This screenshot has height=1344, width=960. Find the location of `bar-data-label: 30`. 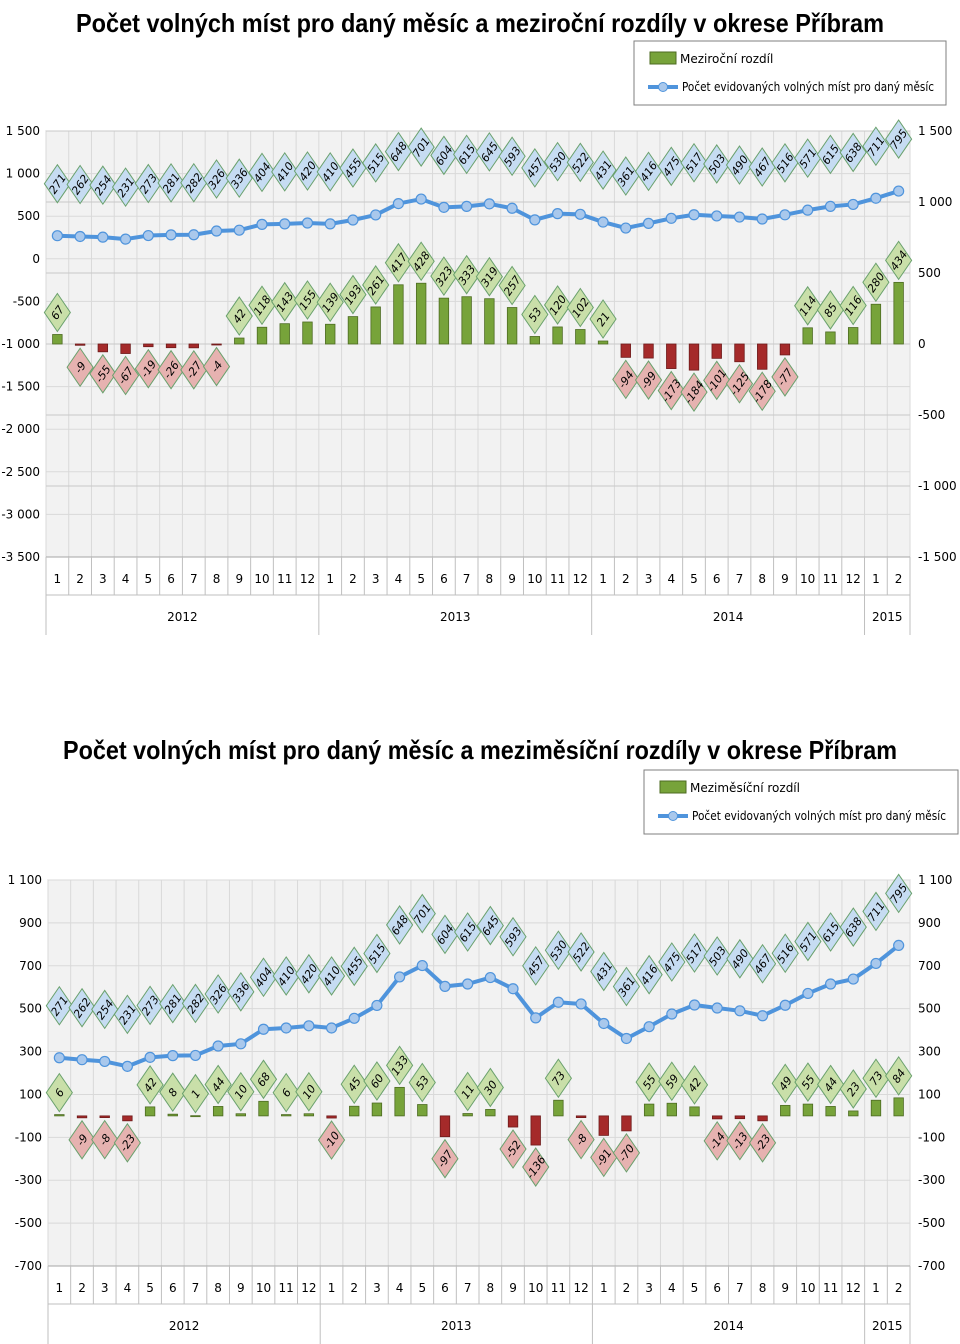

bar-data-label: 30 is located at coordinates (490, 1087).